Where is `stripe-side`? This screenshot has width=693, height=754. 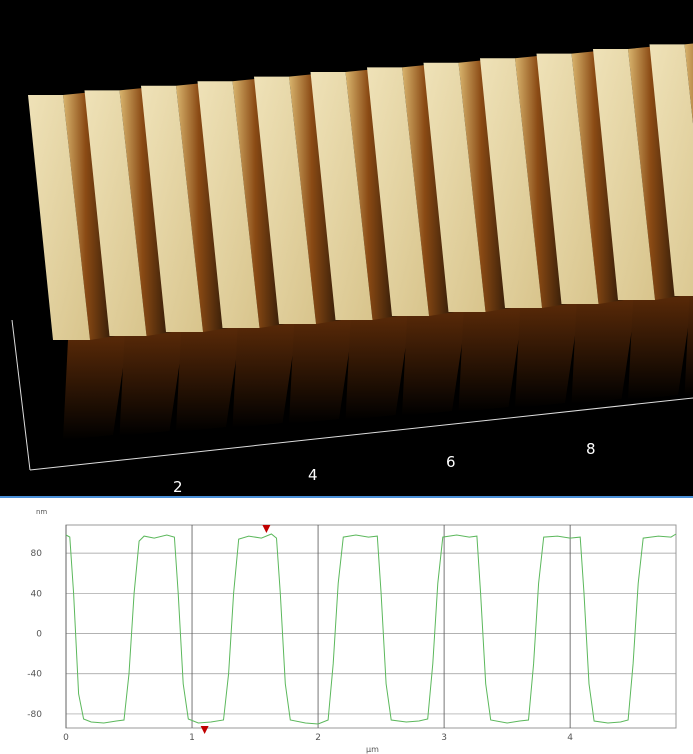
stripe-side is located at coordinates (688, 83).